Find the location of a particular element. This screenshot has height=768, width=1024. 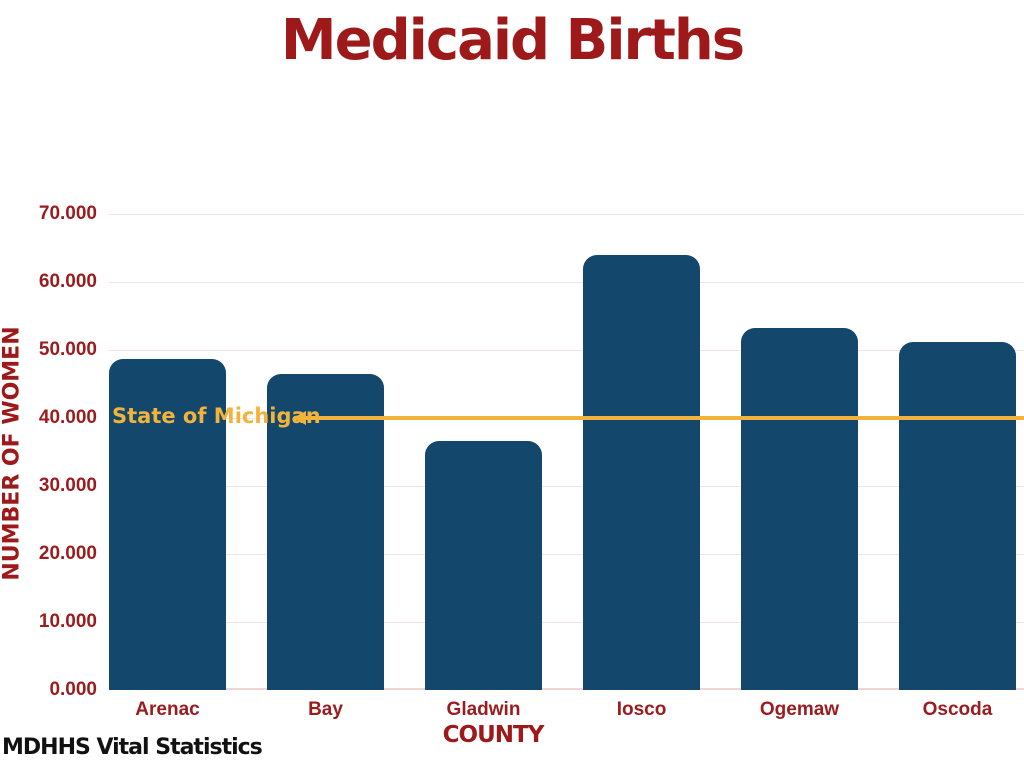

bar-arenac is located at coordinates (167, 524).